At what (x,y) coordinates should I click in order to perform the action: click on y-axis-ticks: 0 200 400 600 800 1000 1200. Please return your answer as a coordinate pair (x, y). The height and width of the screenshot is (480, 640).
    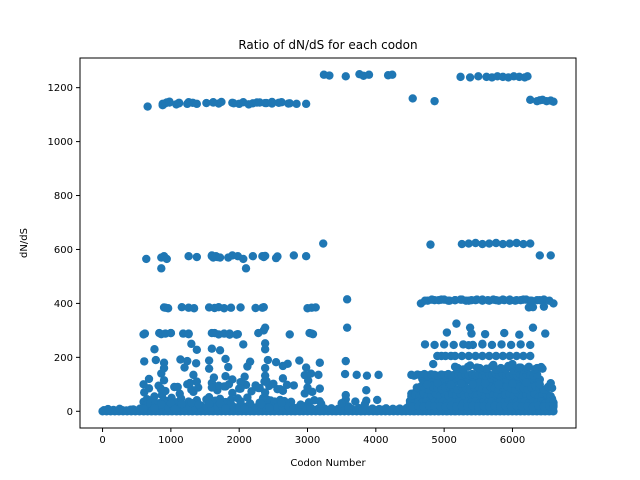
    Looking at the image, I should click on (64, 250).